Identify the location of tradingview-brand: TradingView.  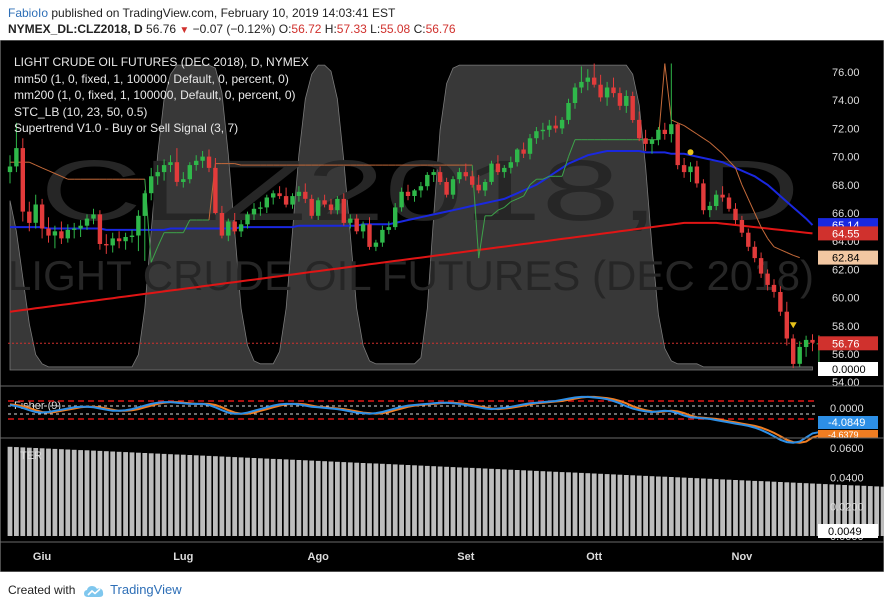
(146, 589).